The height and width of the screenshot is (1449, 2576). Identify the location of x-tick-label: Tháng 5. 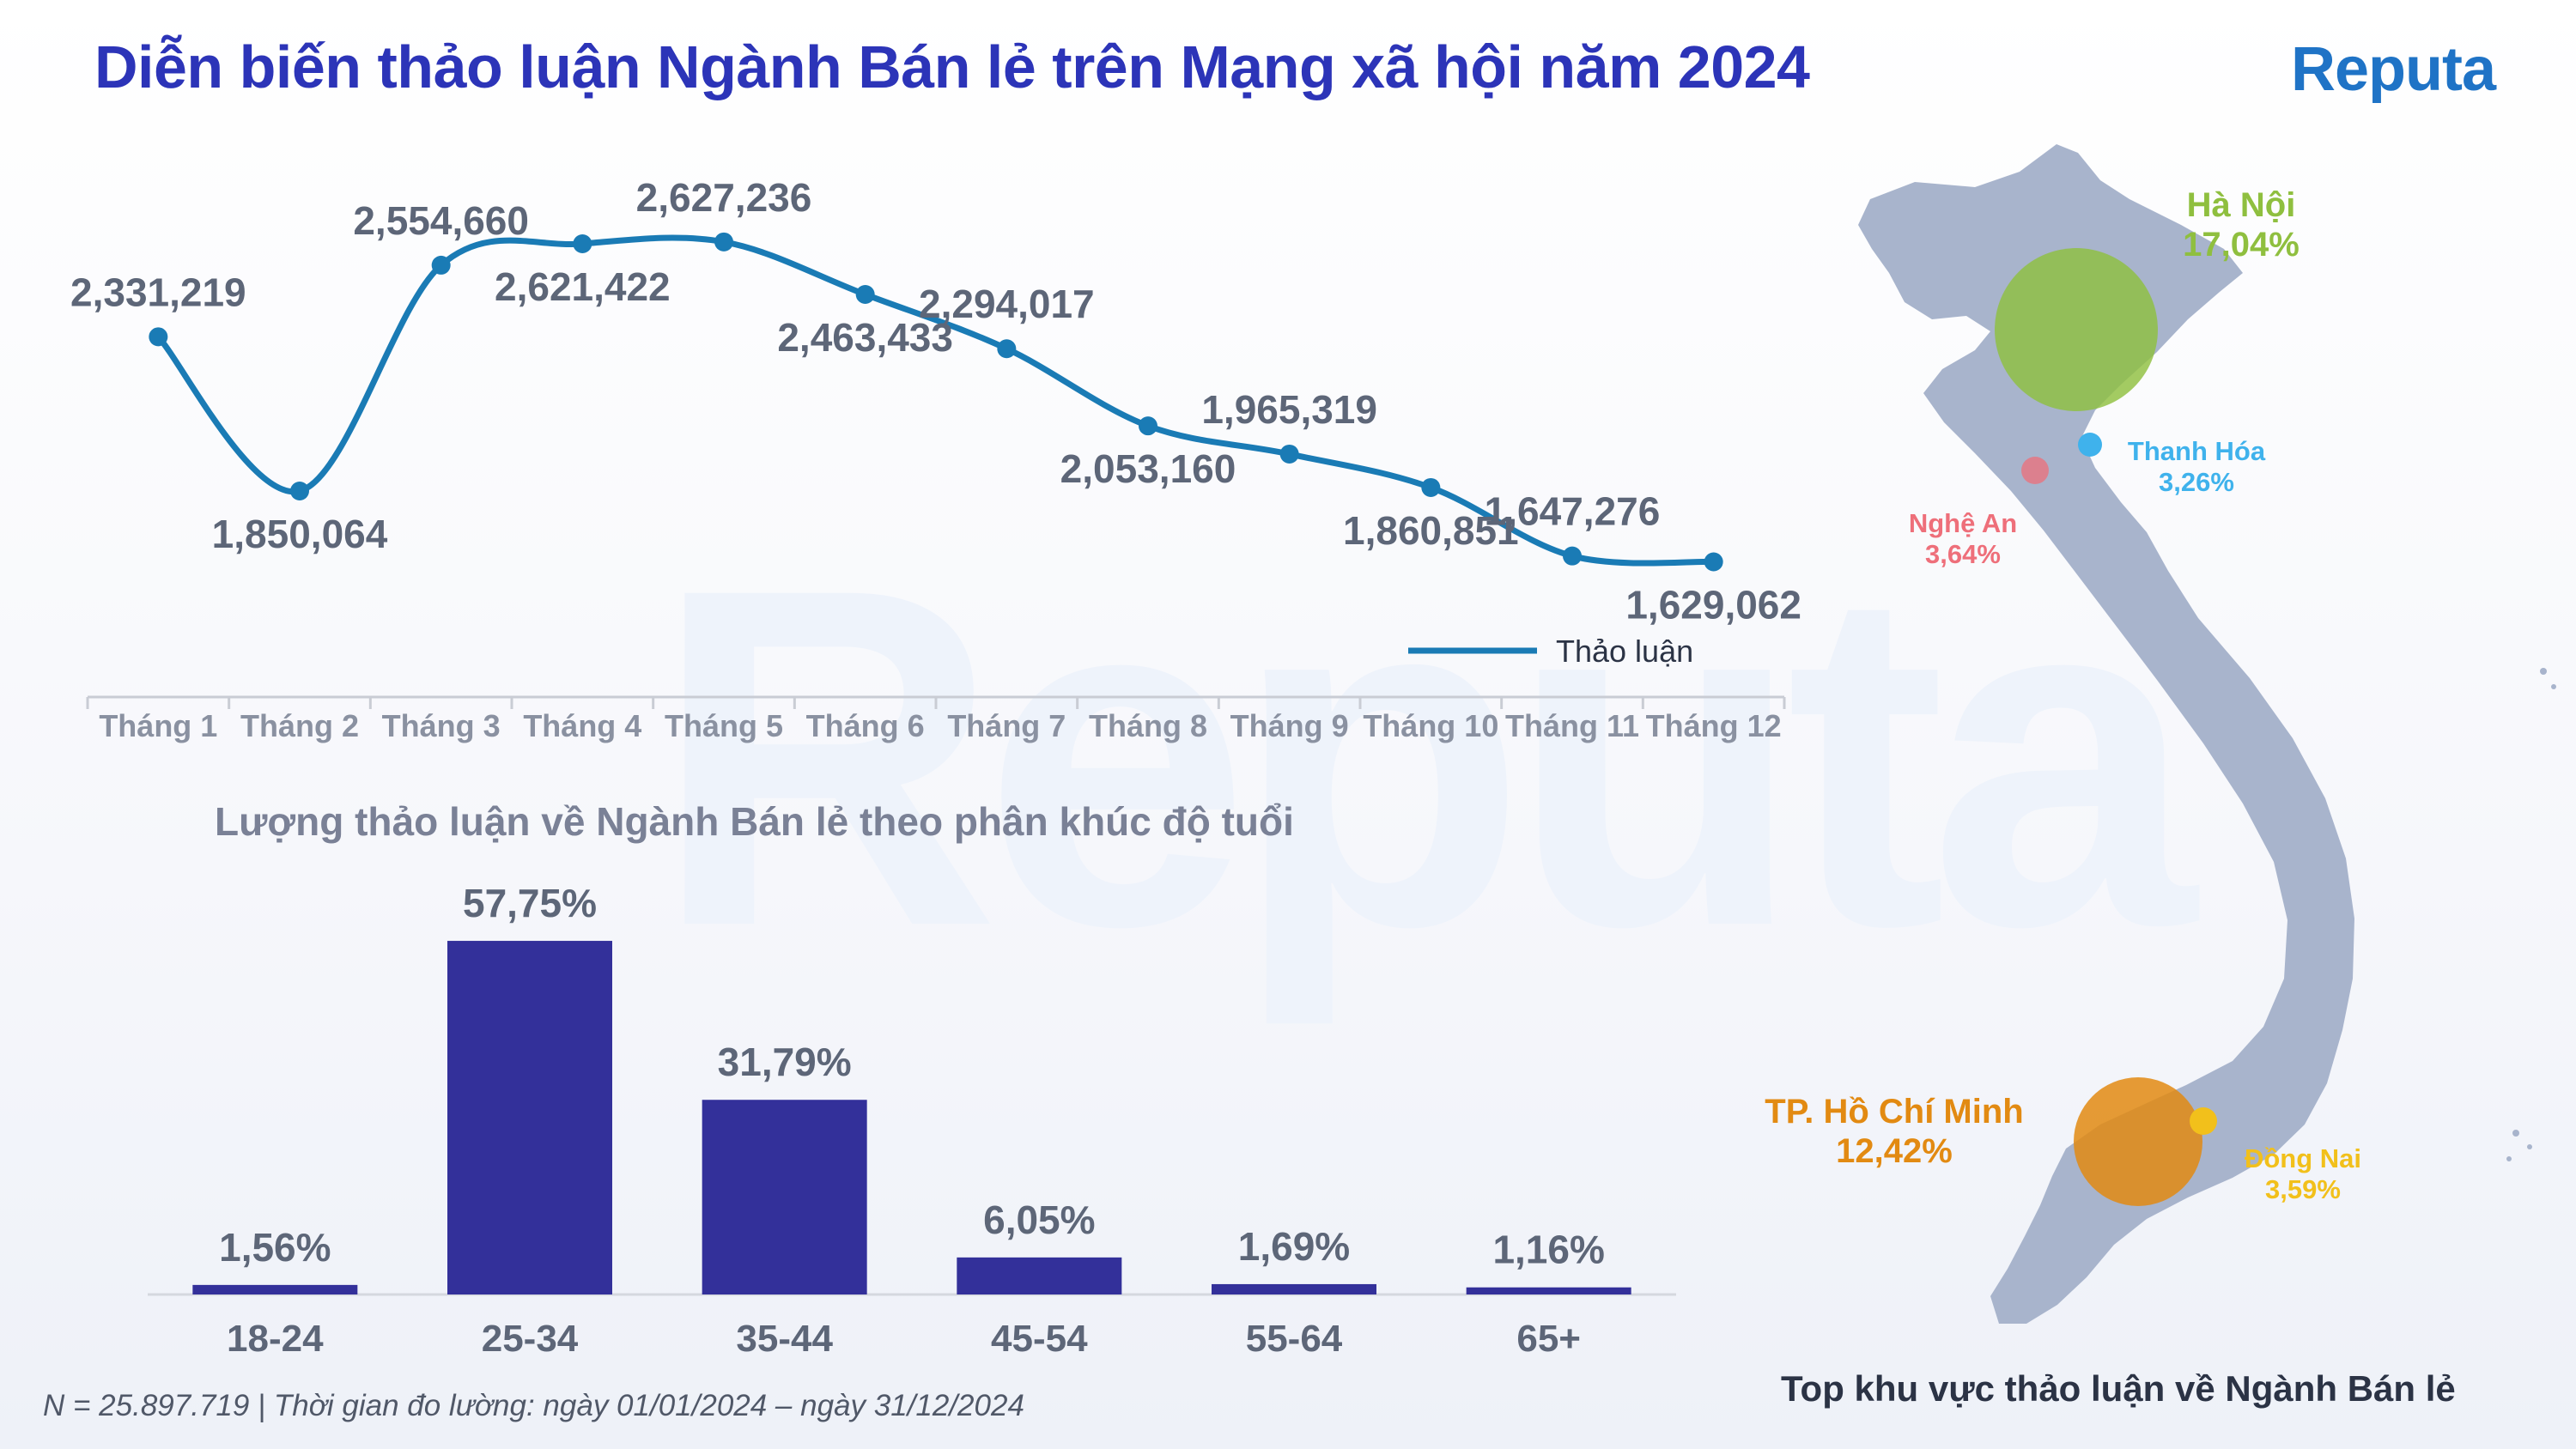
(724, 725).